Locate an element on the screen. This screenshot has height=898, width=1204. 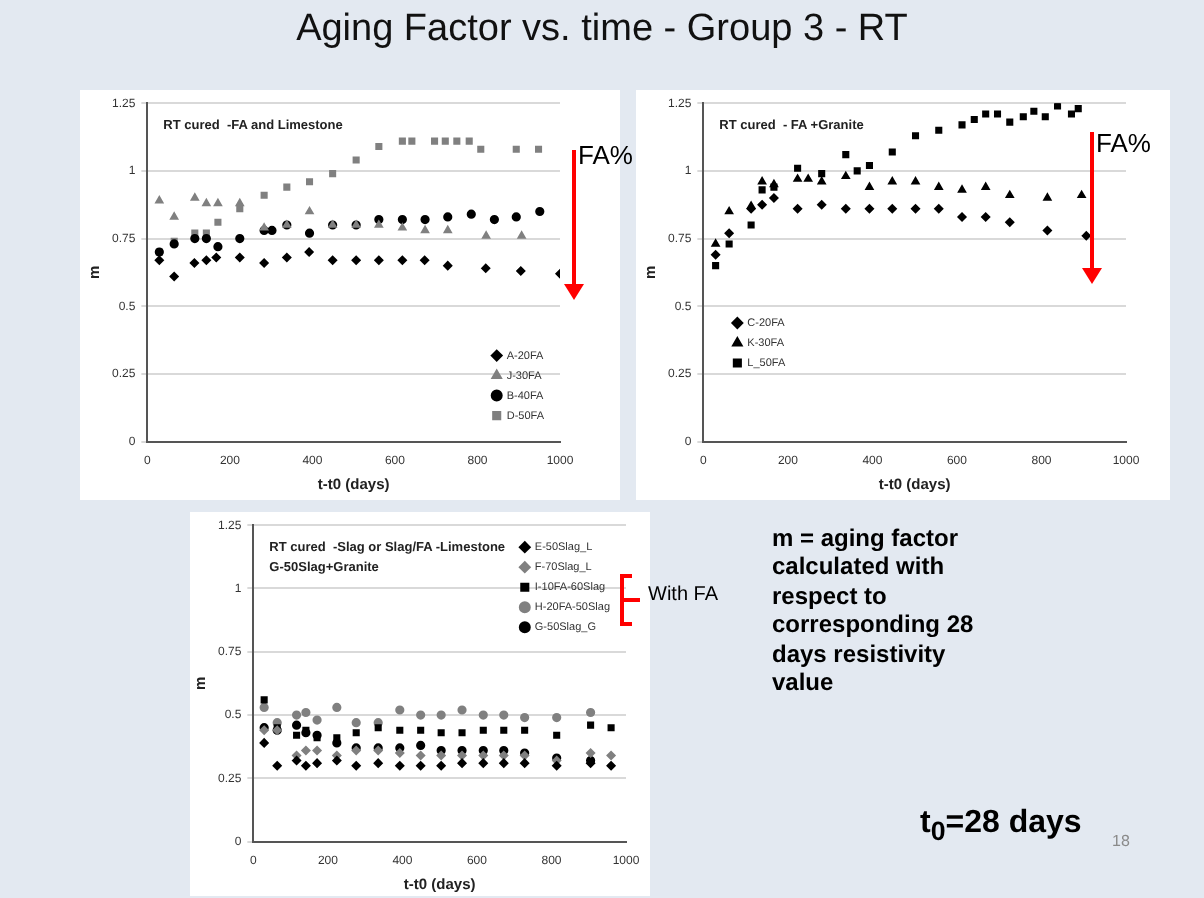
text: t$_{0}$=28 days is located at coordinates (1001, 826).